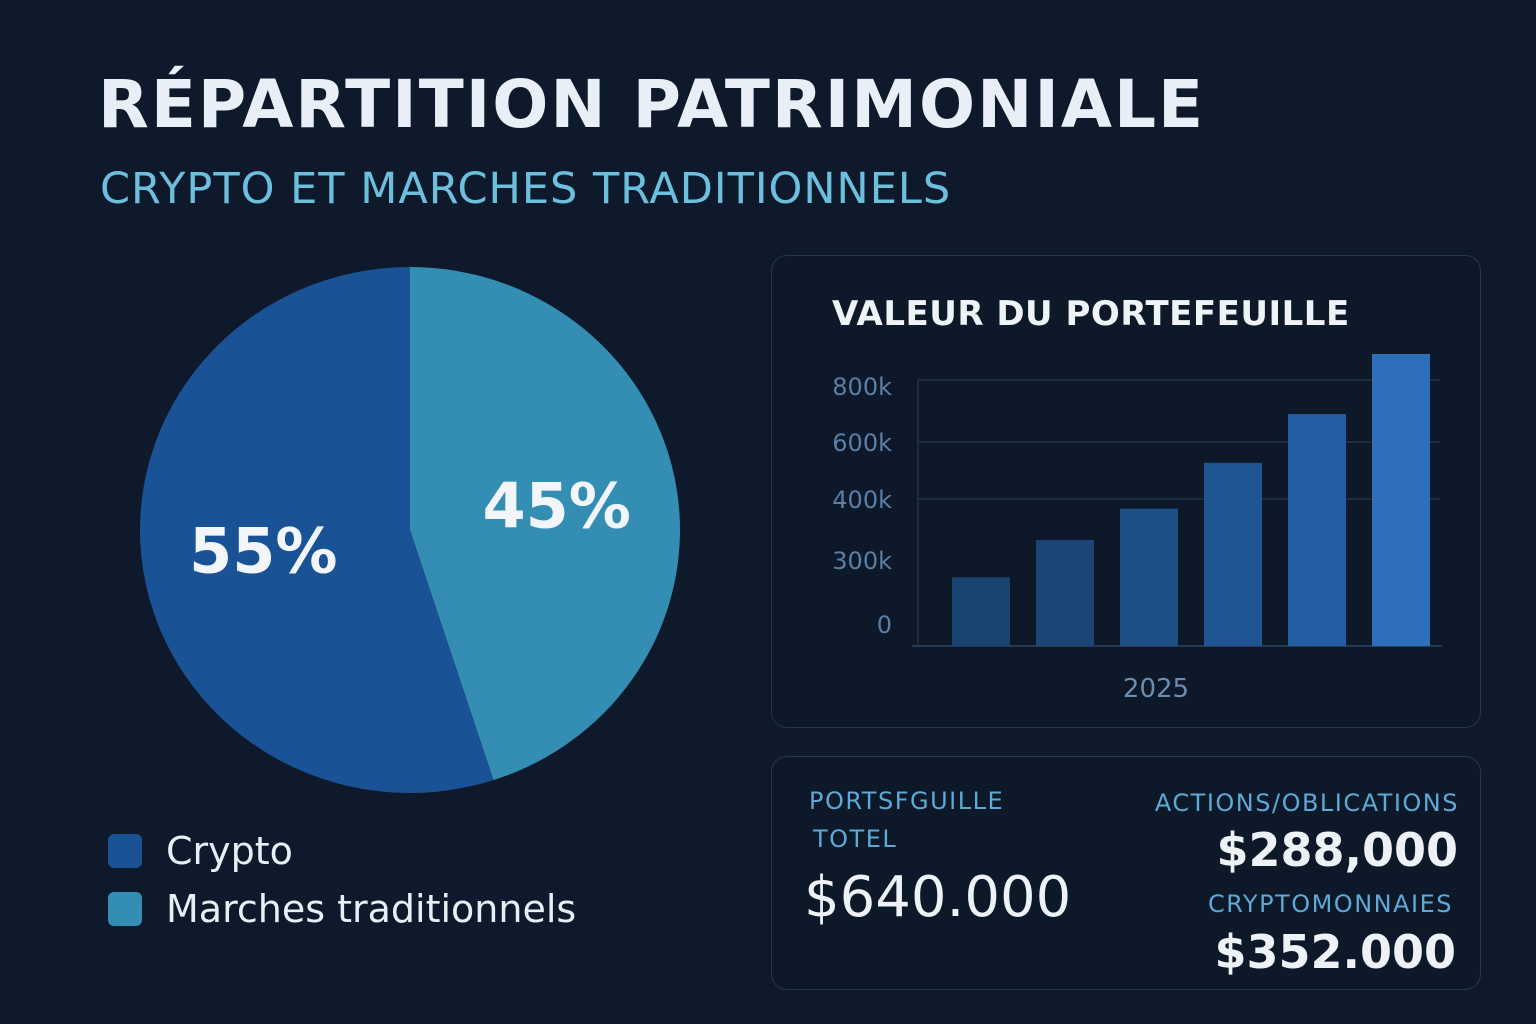  I want to click on pie-label-traditional: 45%, so click(556, 505).